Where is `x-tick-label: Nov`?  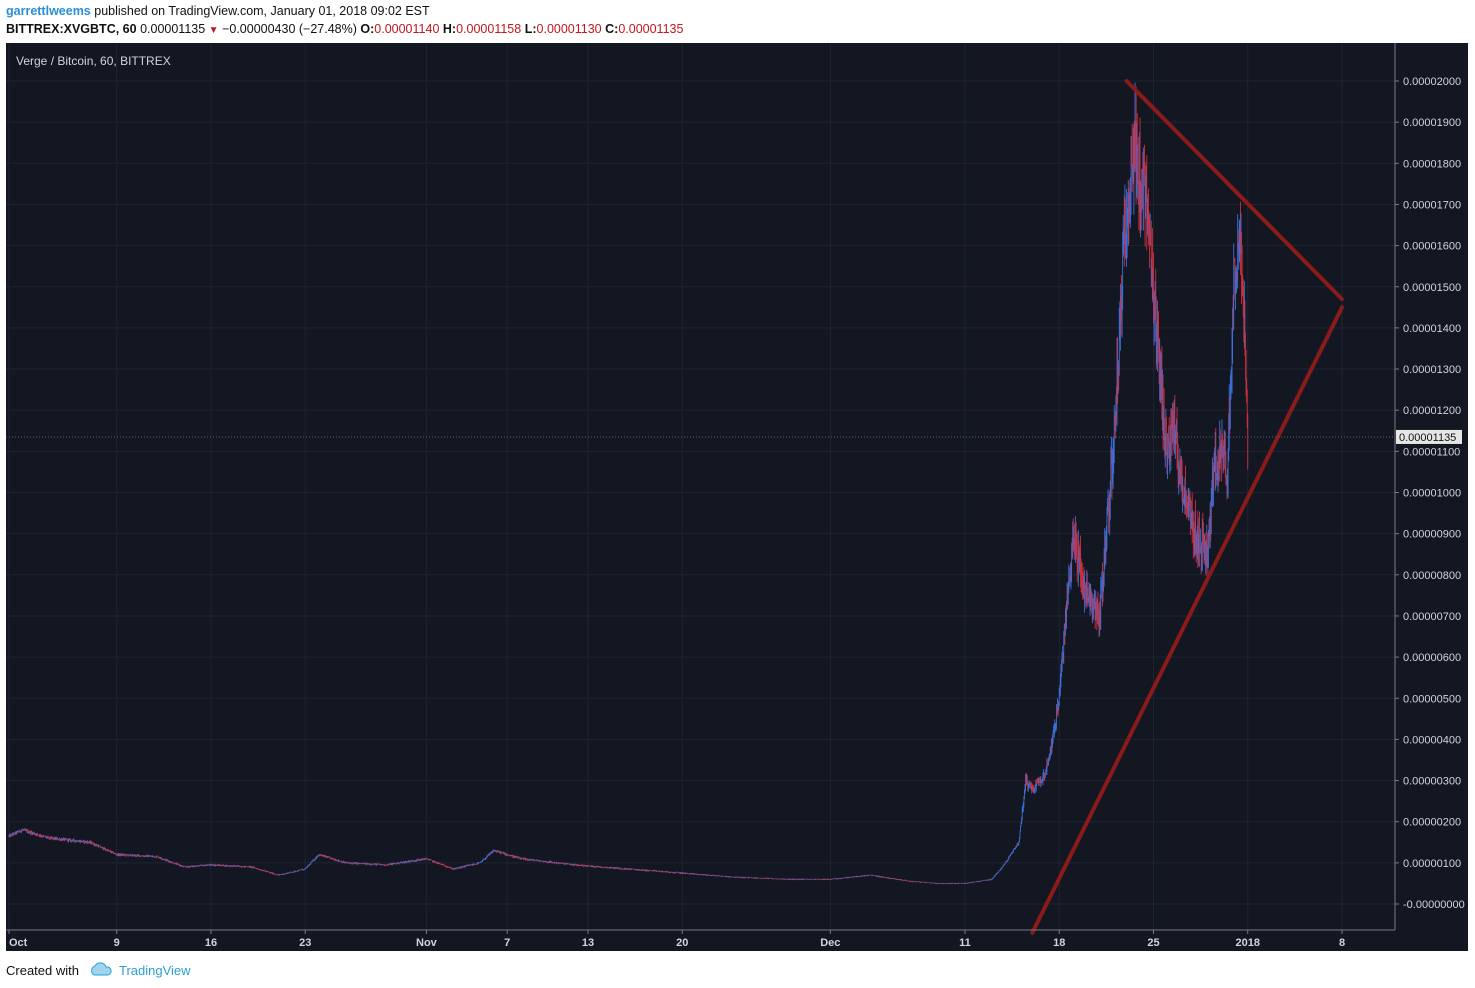 x-tick-label: Nov is located at coordinates (427, 943).